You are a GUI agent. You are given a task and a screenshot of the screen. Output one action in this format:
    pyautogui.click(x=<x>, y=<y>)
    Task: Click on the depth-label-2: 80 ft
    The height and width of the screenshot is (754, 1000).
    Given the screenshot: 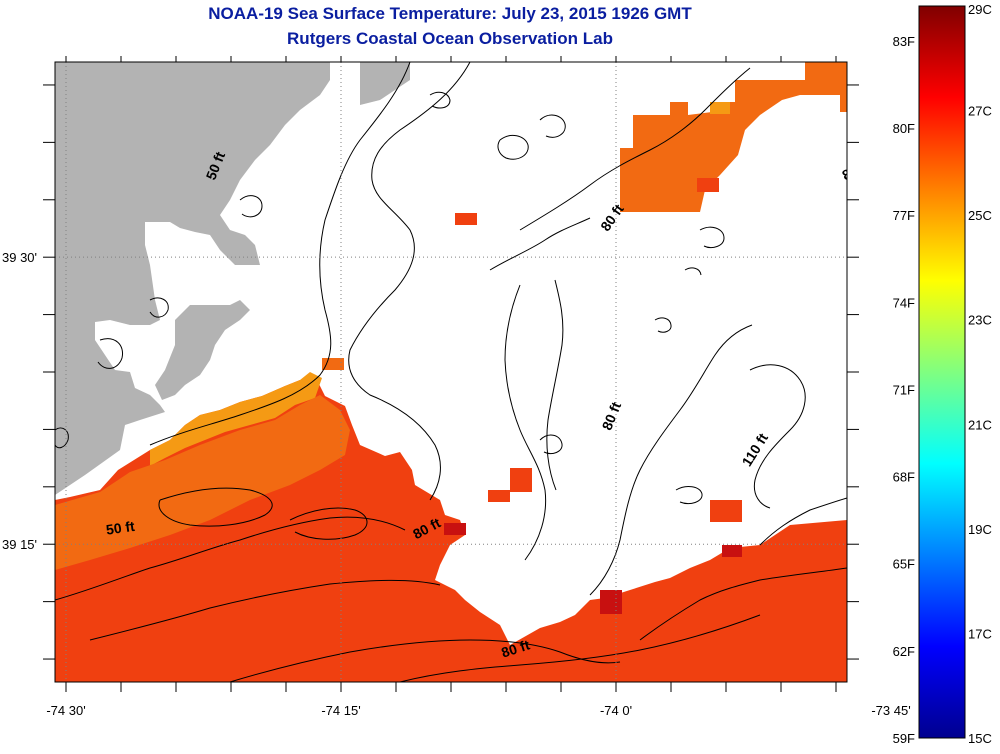 What is the action you would take?
    pyautogui.click(x=855, y=170)
    